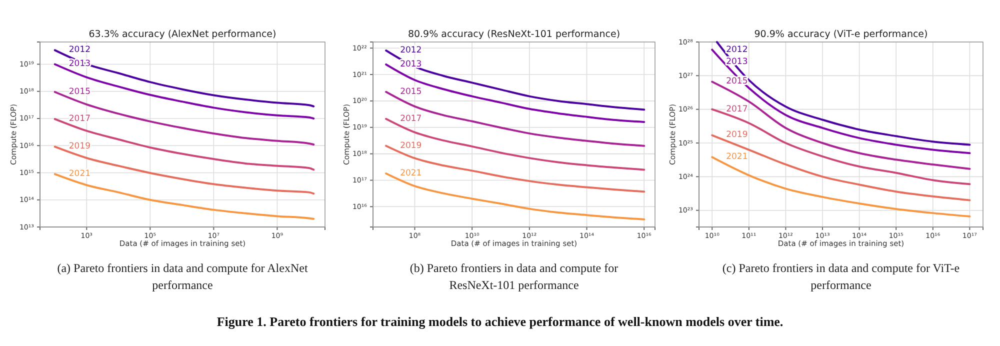 This screenshot has width=1000, height=346. I want to click on text: (b) Pareto frontiers in data and compute for ResNeXt-101 performance, so click(514, 276).